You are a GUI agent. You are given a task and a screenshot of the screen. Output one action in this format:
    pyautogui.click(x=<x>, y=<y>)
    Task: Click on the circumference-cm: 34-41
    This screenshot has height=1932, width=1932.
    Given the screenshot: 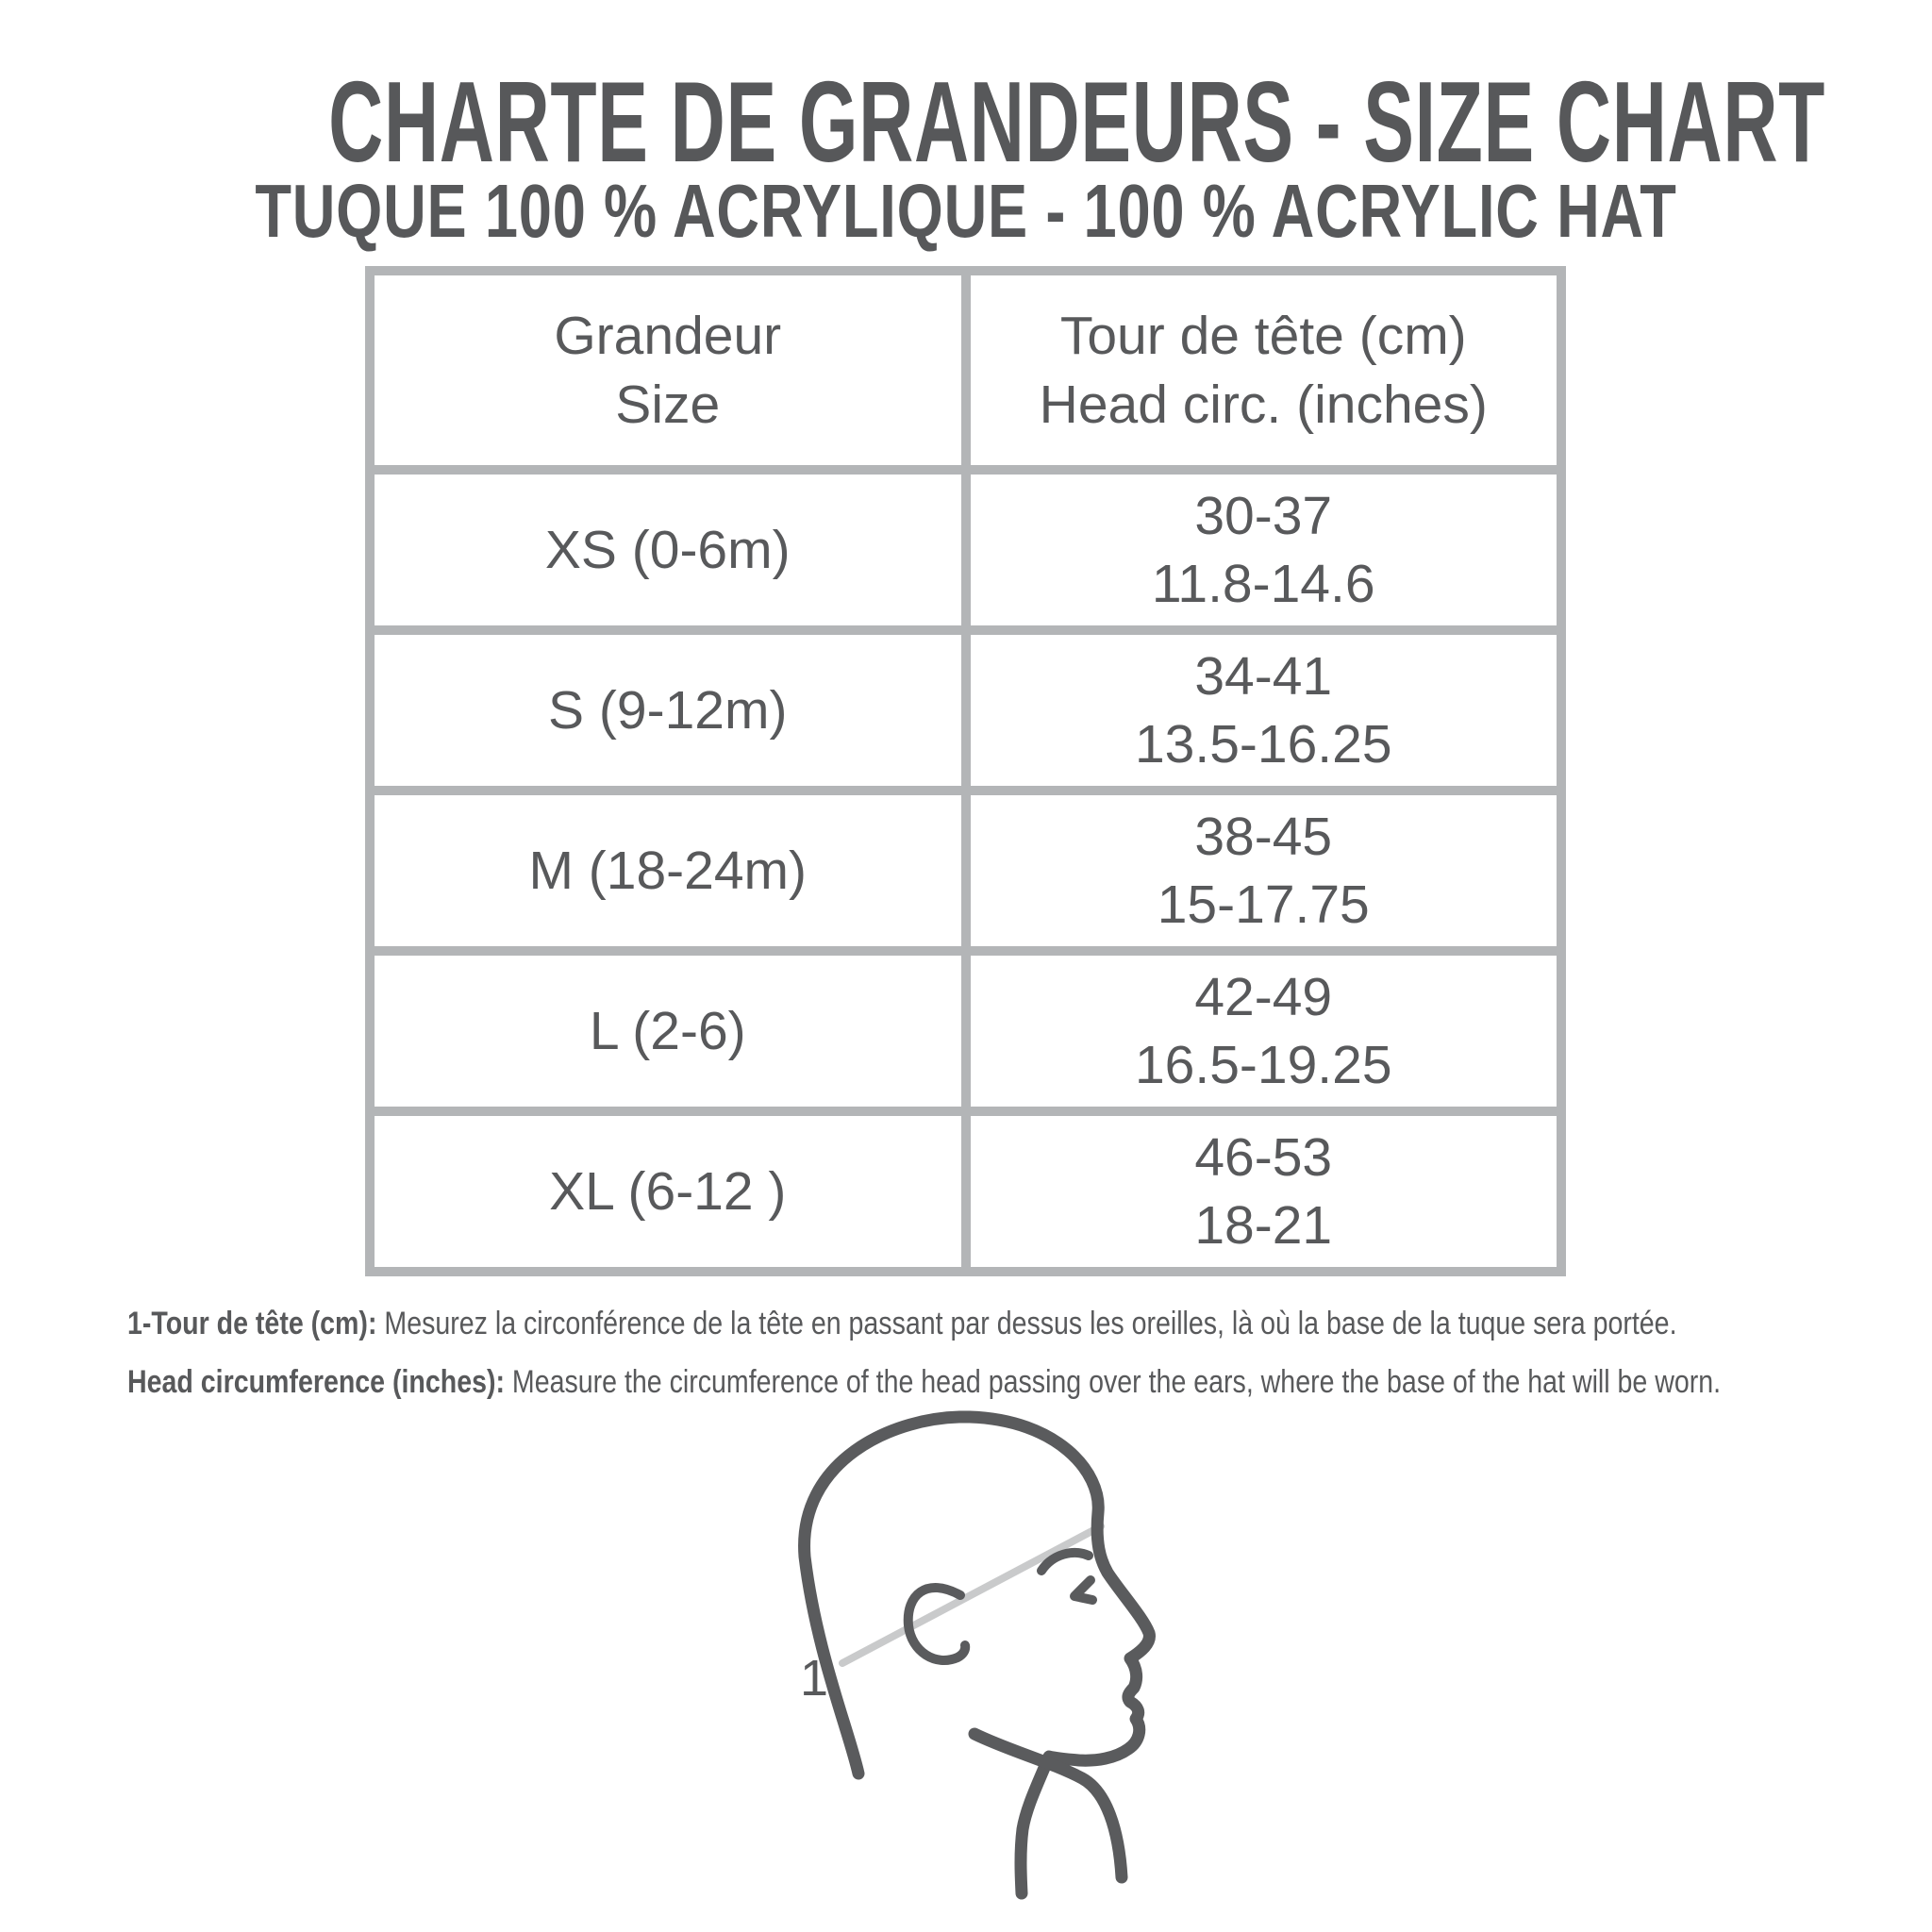 What is the action you would take?
    pyautogui.click(x=1263, y=676)
    